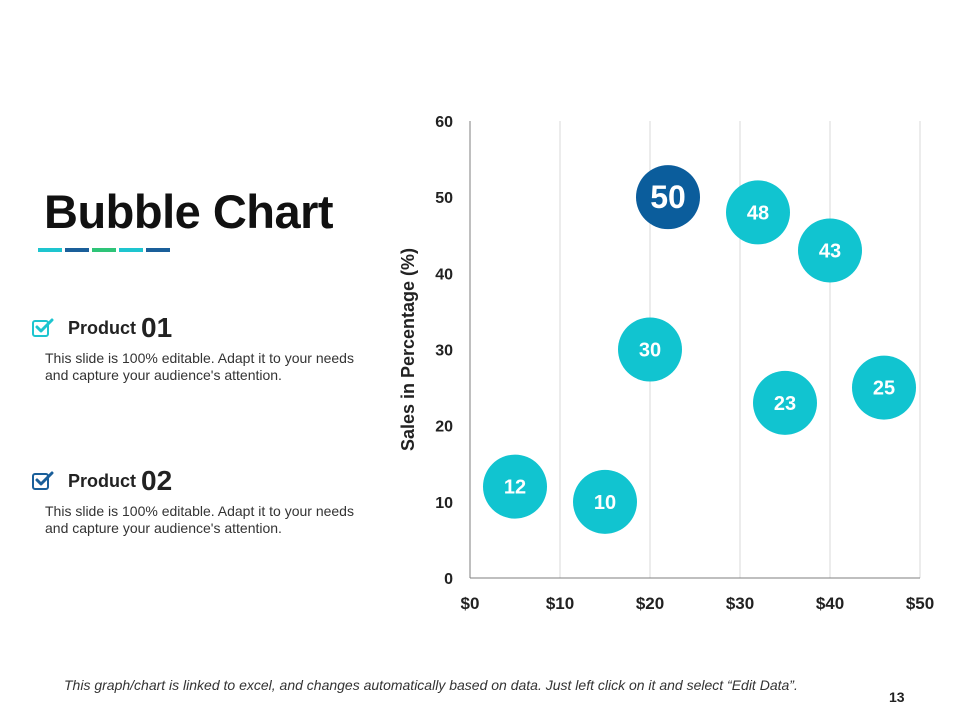 The width and height of the screenshot is (960, 720). I want to click on slide-title: Bubble Chart, so click(189, 211).